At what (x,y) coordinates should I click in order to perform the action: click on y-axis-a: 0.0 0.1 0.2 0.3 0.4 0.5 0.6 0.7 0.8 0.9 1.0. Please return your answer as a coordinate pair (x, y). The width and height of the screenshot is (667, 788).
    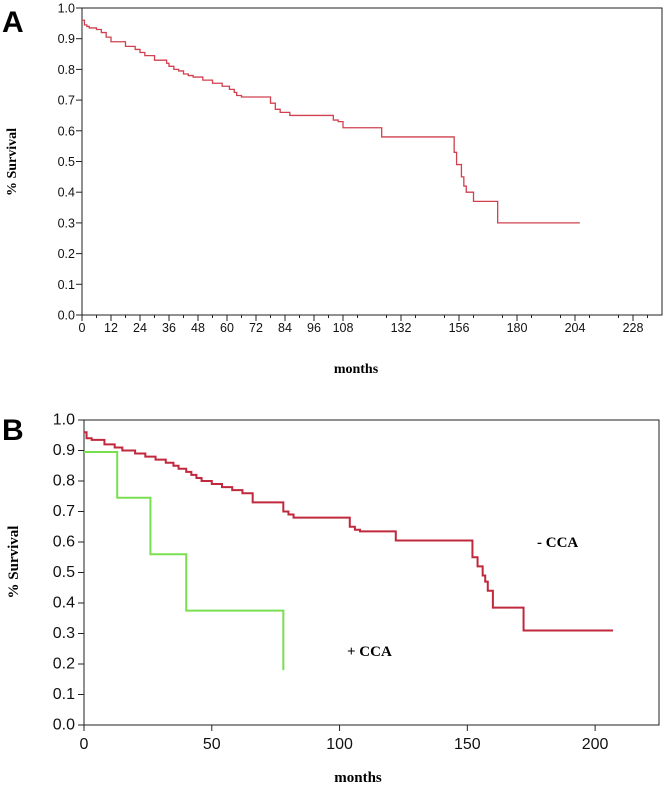
    Looking at the image, I should click on (70, 162).